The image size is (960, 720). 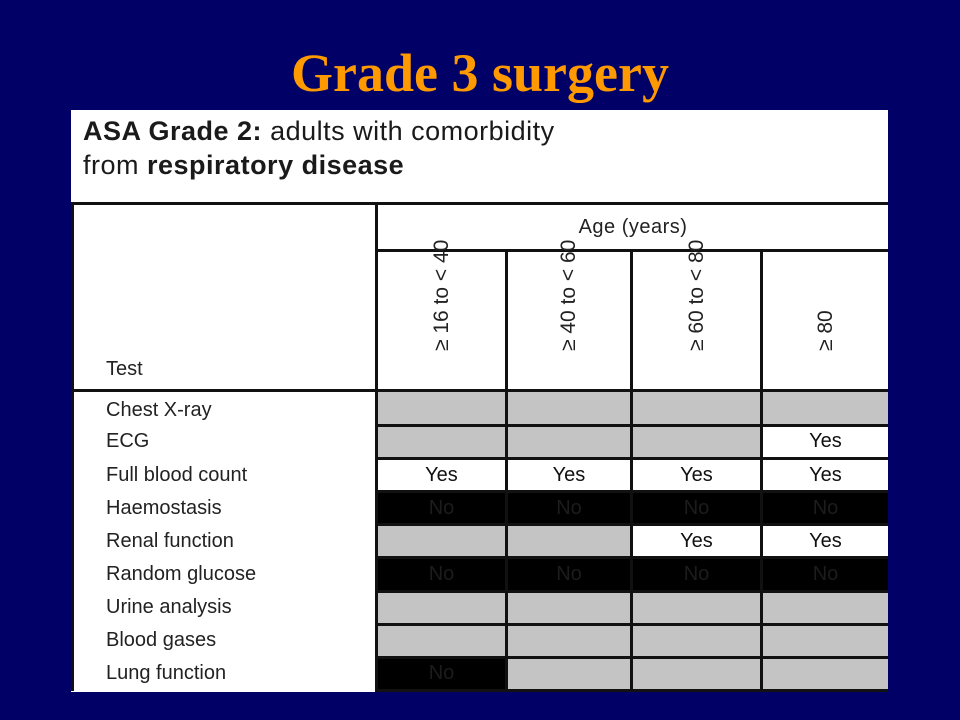 I want to click on heading-disease: respiratory disease, so click(x=276, y=165).